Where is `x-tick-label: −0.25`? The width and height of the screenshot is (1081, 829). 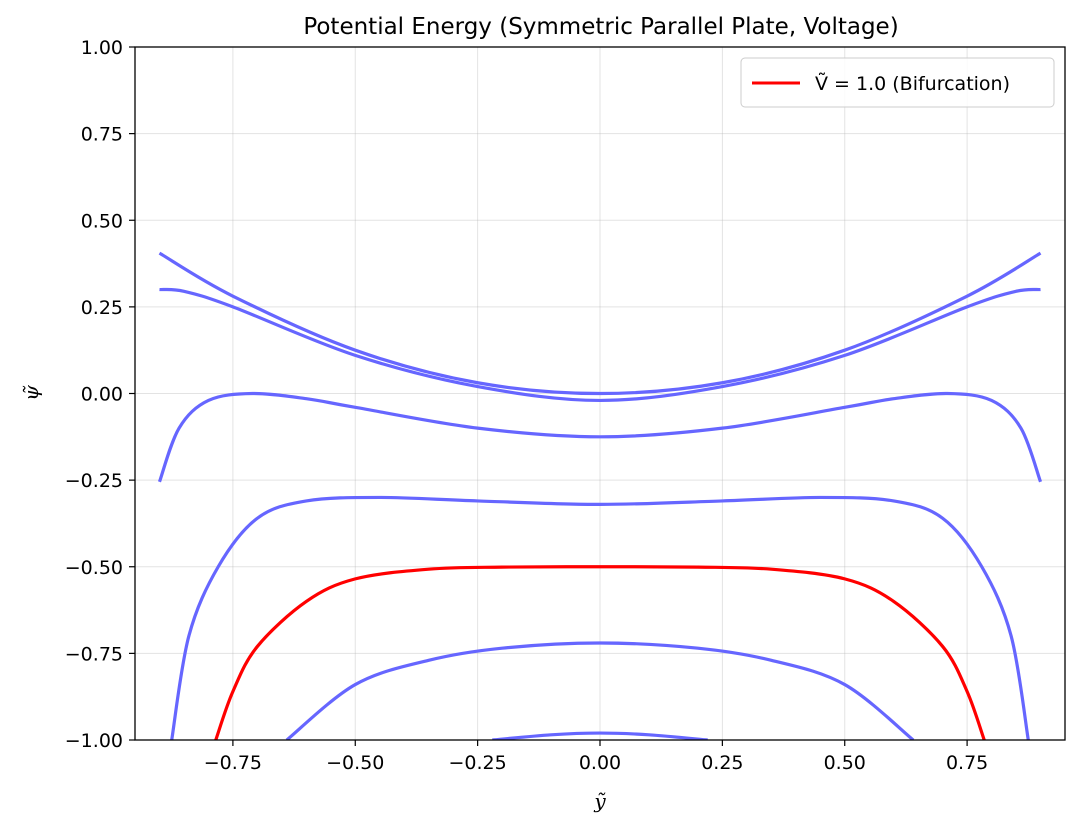
x-tick-label: −0.25 is located at coordinates (478, 763).